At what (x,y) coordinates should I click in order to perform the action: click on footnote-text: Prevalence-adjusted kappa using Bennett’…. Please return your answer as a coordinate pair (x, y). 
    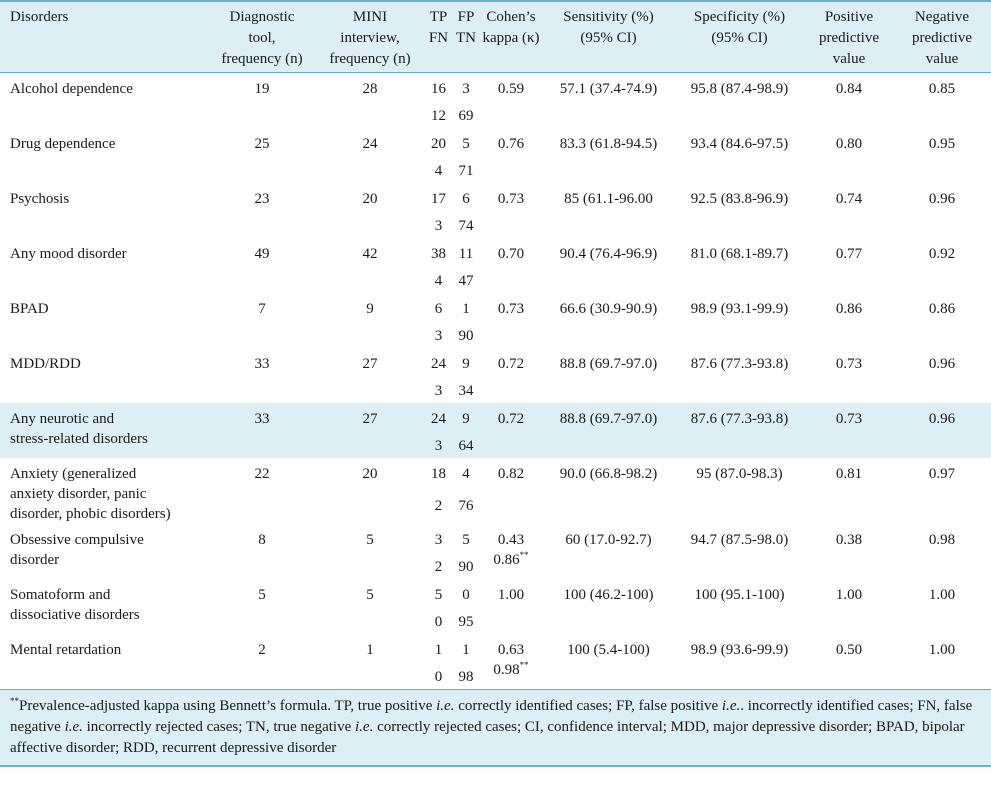
    Looking at the image, I should click on (491, 727).